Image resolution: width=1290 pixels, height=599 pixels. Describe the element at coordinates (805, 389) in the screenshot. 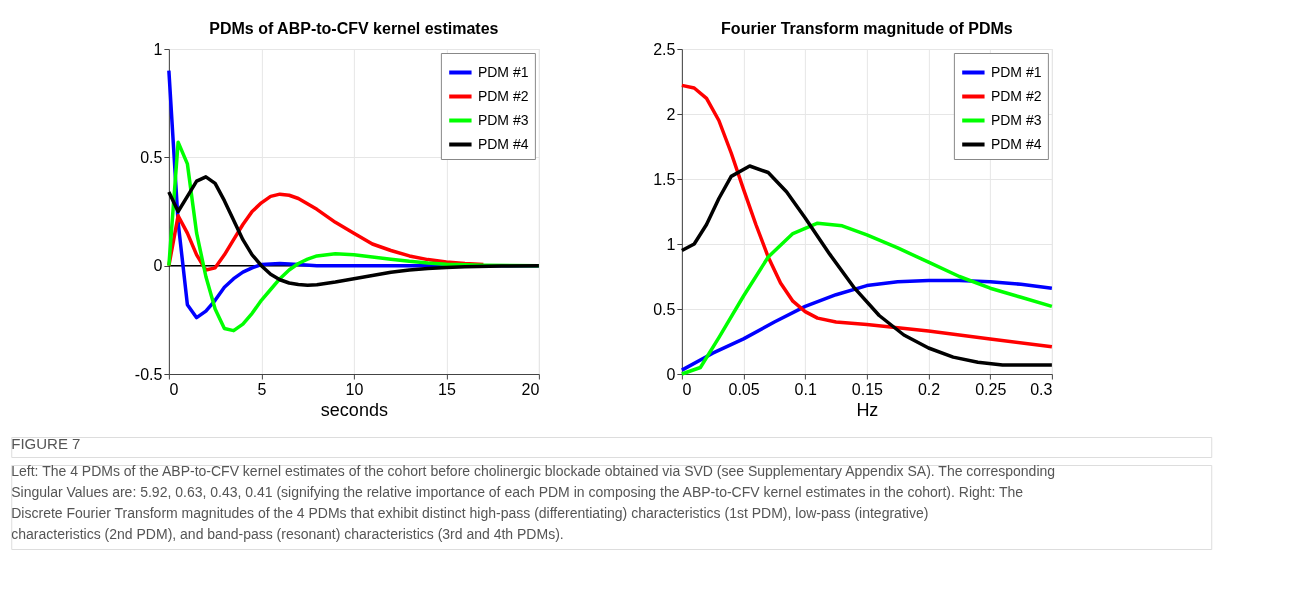

I see `x-tick-label: 0.1` at that location.